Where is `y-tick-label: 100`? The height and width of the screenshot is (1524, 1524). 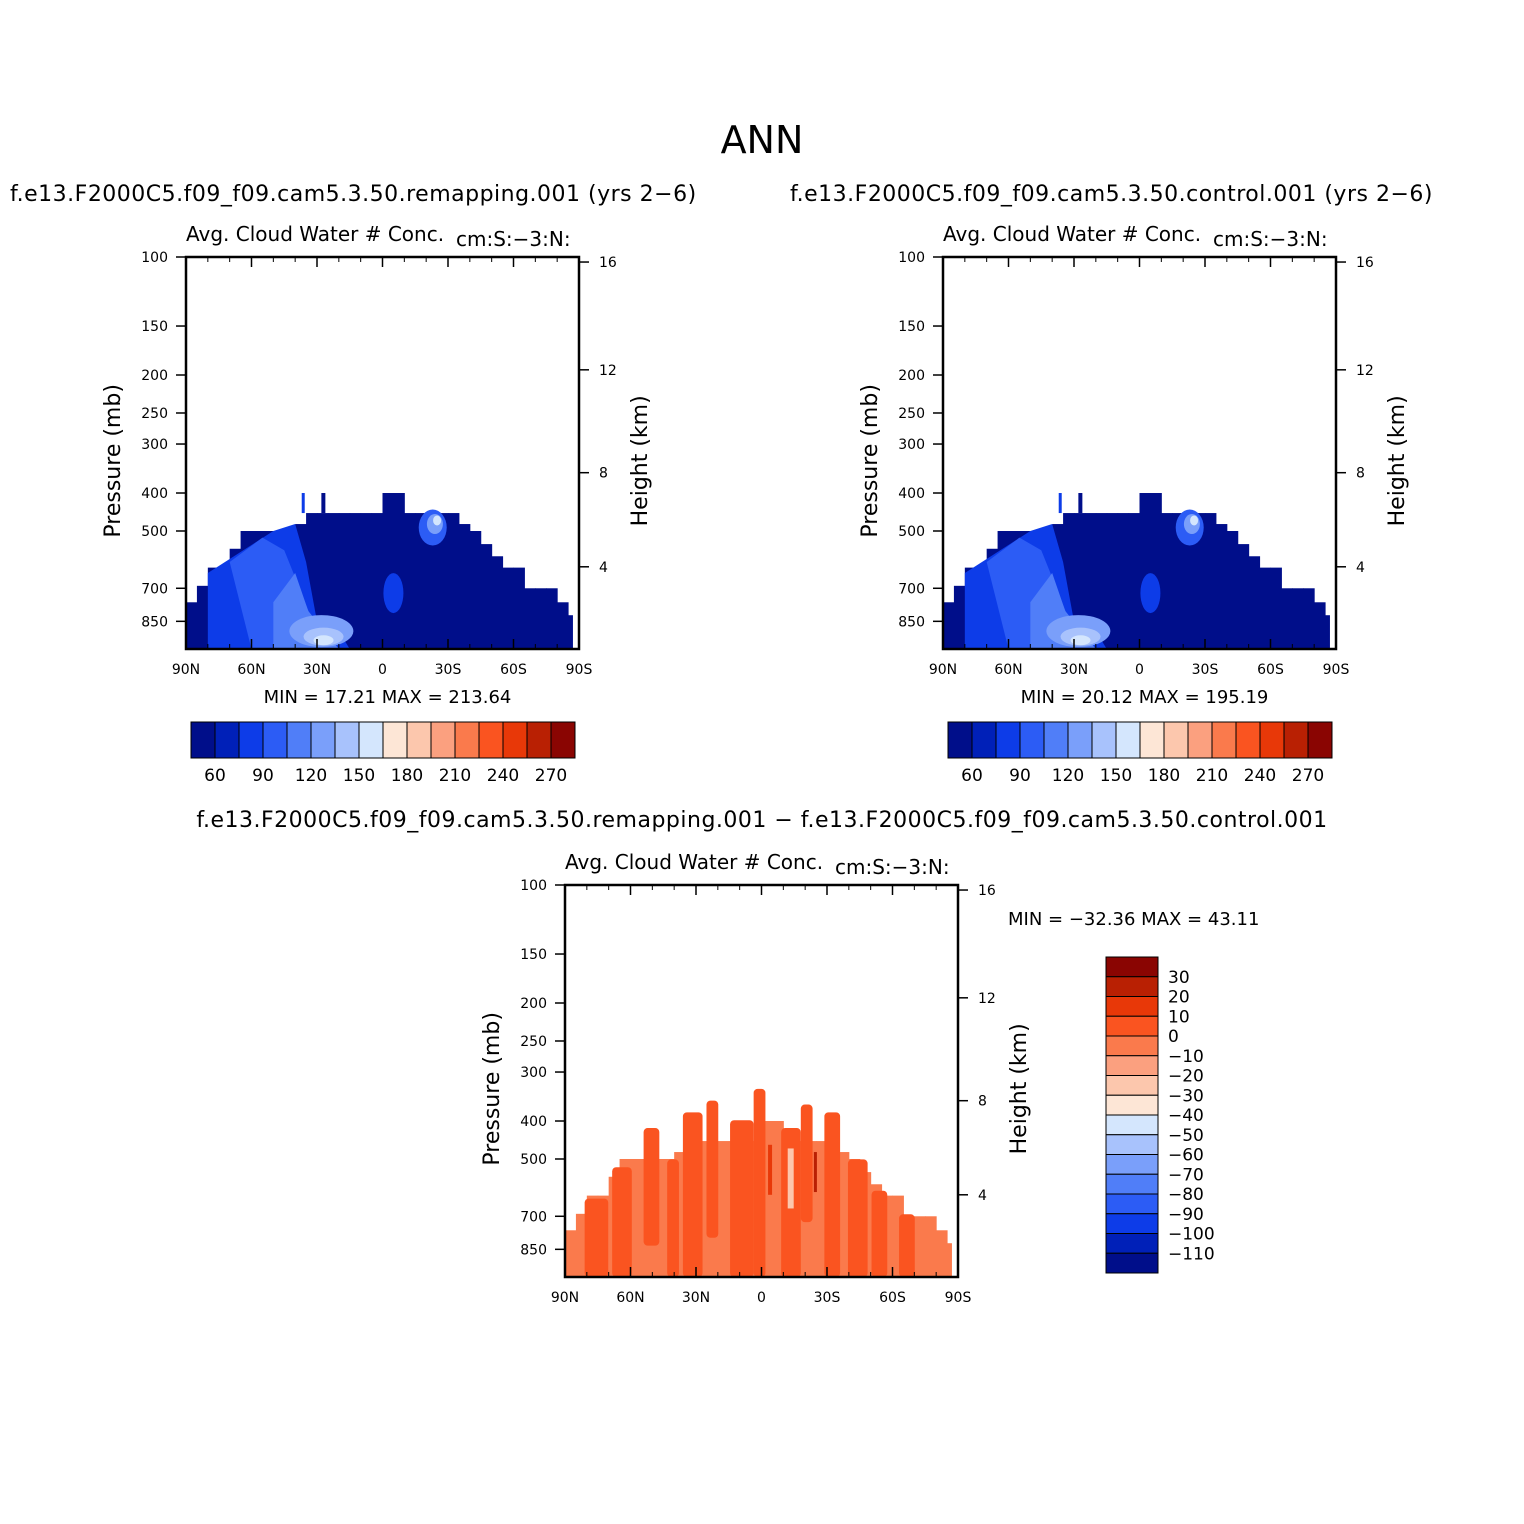 y-tick-label: 100 is located at coordinates (533, 886).